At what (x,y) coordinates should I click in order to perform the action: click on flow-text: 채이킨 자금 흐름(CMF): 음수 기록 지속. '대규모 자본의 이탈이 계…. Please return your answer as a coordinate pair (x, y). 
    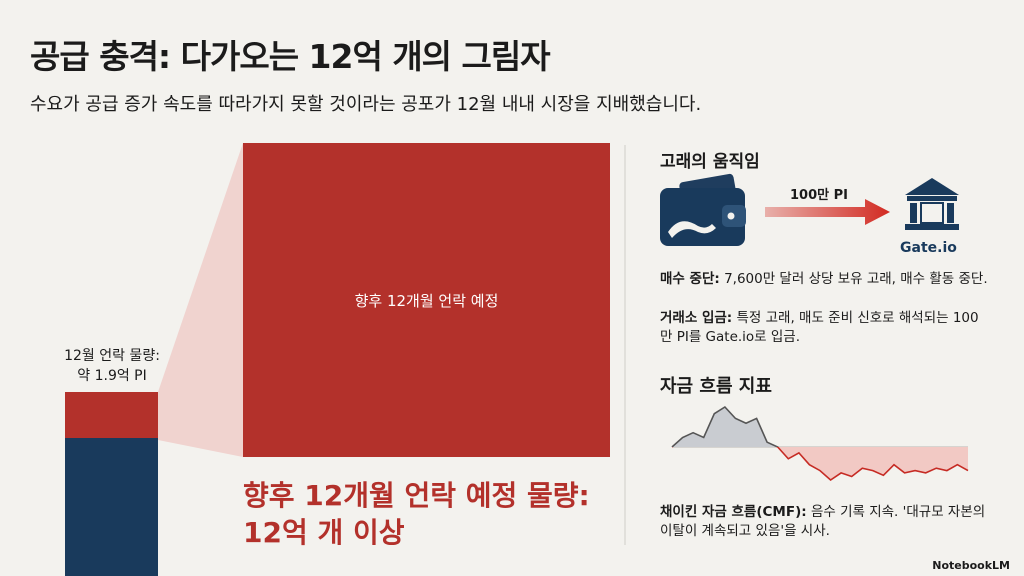
    Looking at the image, I should click on (830, 522).